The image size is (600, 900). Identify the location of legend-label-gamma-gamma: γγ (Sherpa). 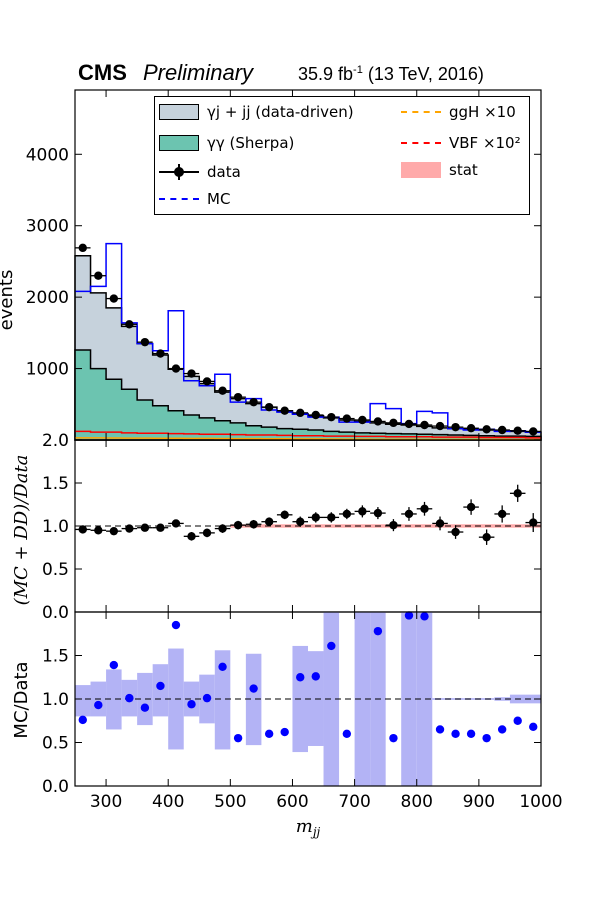
(251, 143).